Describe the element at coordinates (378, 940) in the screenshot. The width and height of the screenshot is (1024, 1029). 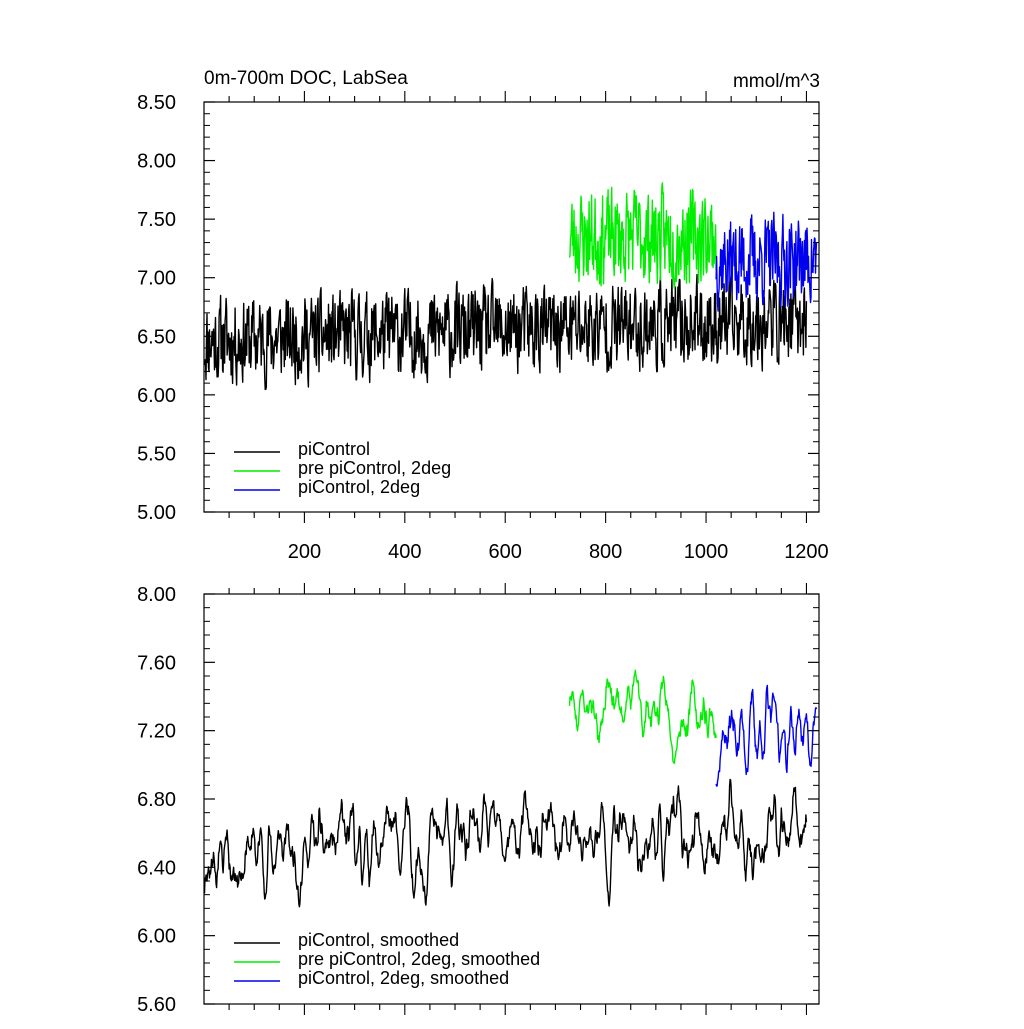
I see `legend-label-picontrol-smoothed: piControl, smoothed` at that location.